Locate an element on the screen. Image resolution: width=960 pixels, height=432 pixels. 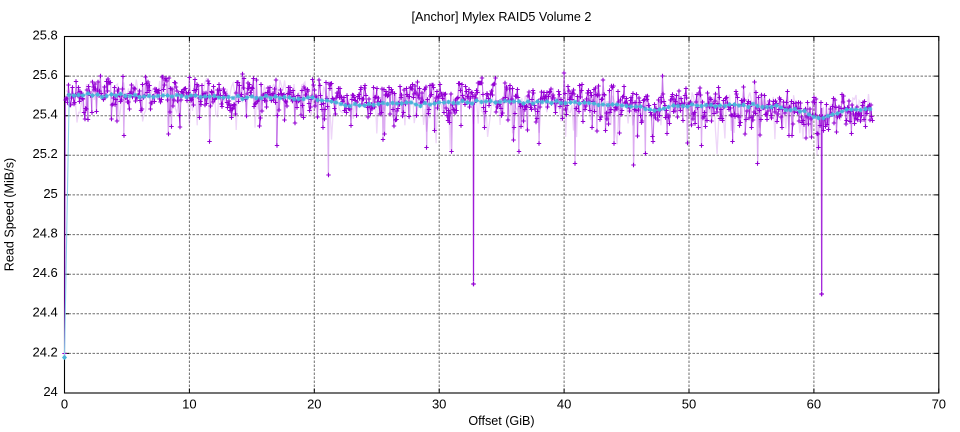
svg-text: 0 is located at coordinates (64, 403).